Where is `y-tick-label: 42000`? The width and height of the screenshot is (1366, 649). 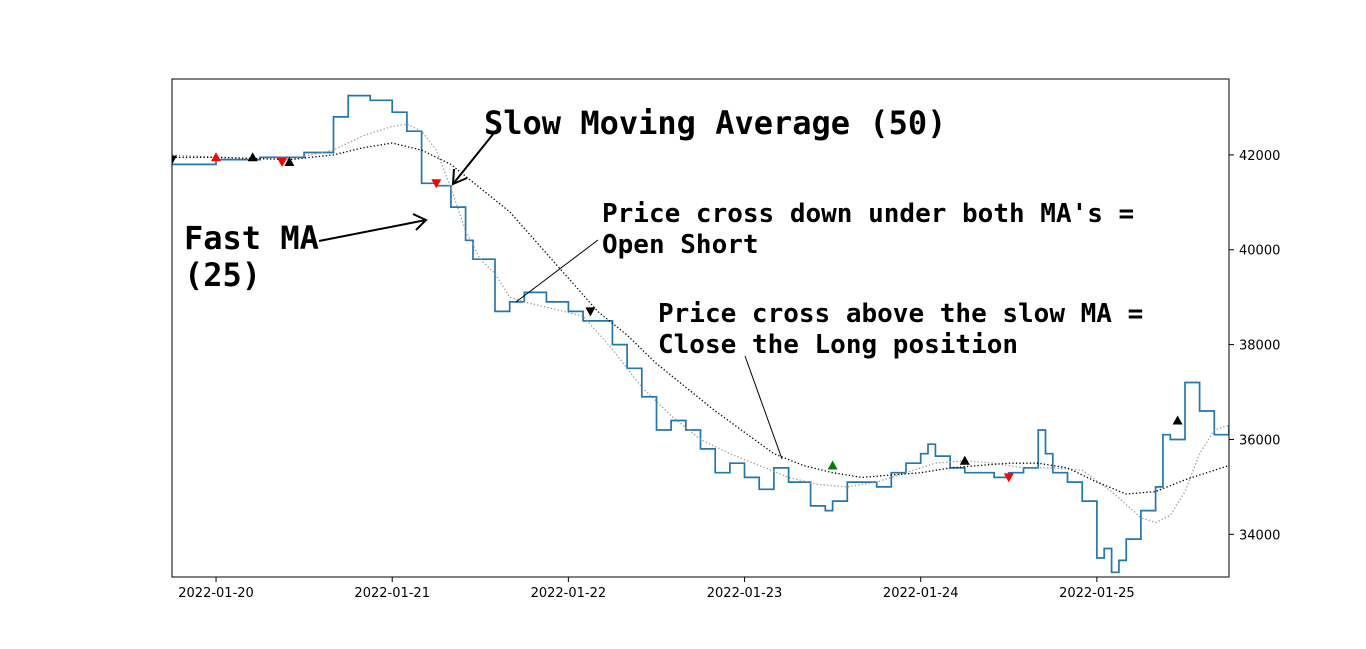 y-tick-label: 42000 is located at coordinates (1259, 156).